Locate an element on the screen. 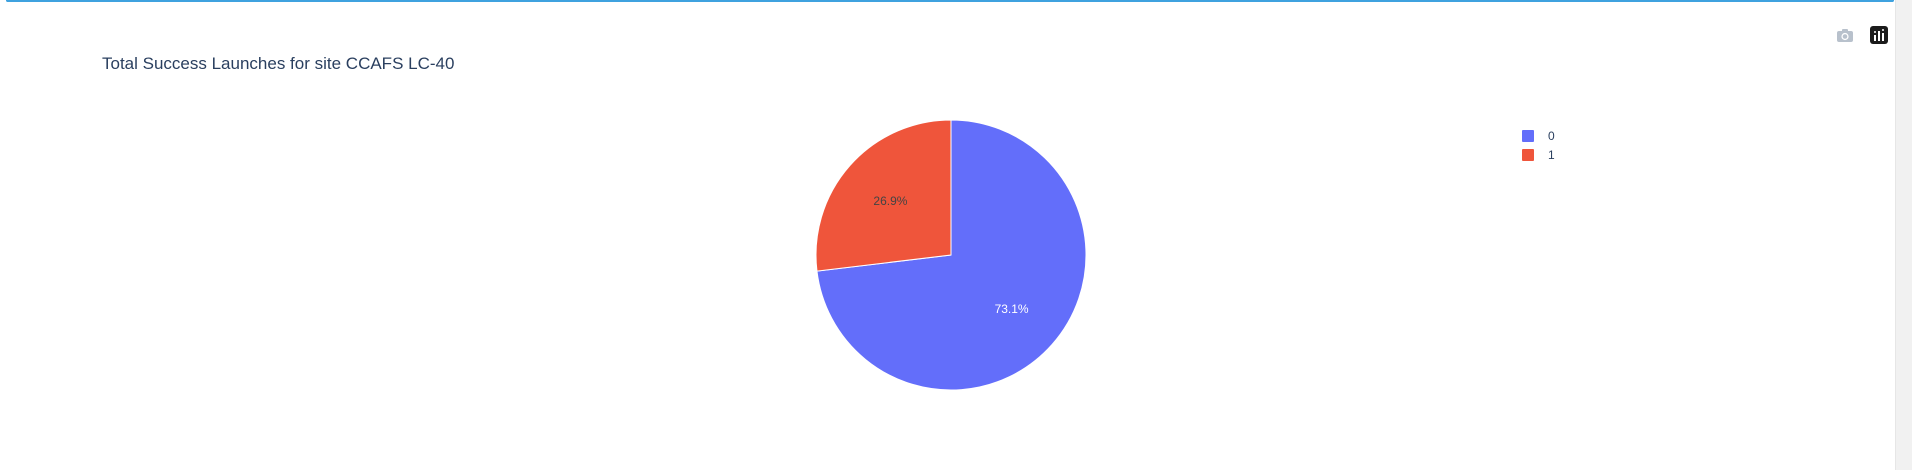  slice-label-1: 26.9% is located at coordinates (890, 201).